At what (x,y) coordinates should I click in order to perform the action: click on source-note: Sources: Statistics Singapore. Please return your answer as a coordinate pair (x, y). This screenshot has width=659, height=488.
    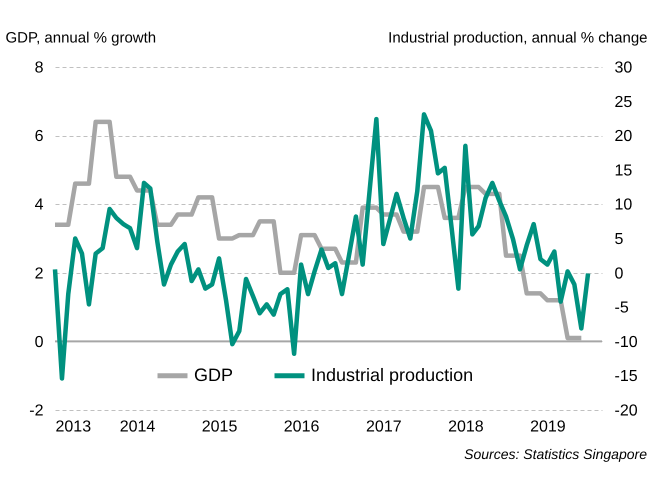
    Looking at the image, I should click on (556, 454).